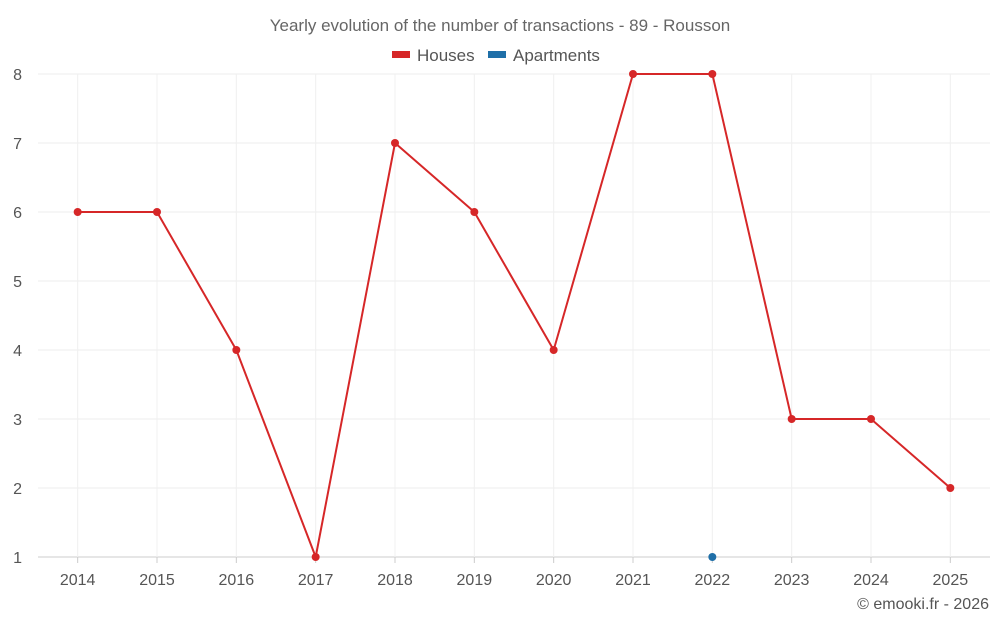  I want to click on data-point-houses-2024, so click(871, 419).